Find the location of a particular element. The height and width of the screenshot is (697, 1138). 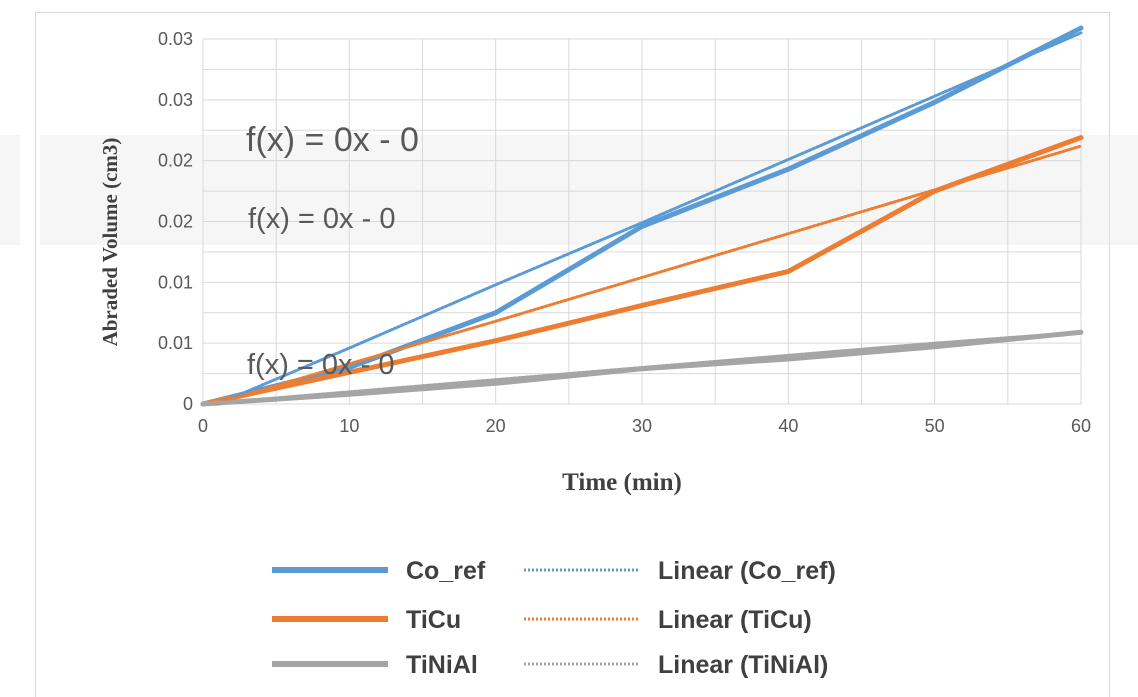

x-tick-label: 40 is located at coordinates (788, 426).